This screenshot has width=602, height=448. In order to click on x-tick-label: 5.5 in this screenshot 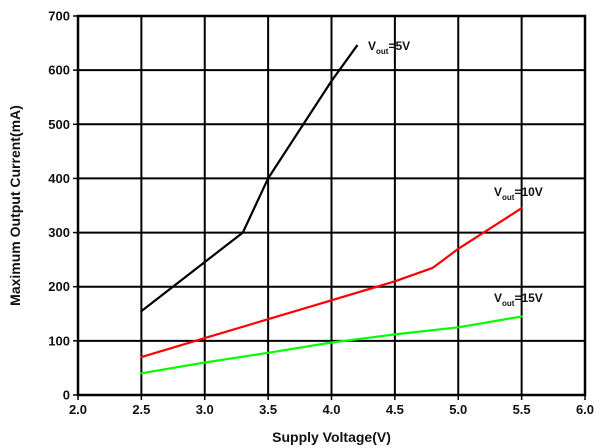, I will do `click(522, 409)`.